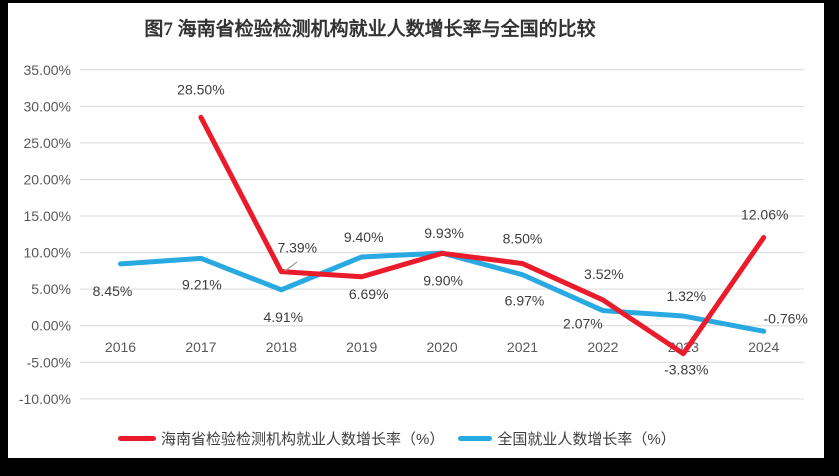  I want to click on x-axis-tick-label: 2019, so click(361, 347).